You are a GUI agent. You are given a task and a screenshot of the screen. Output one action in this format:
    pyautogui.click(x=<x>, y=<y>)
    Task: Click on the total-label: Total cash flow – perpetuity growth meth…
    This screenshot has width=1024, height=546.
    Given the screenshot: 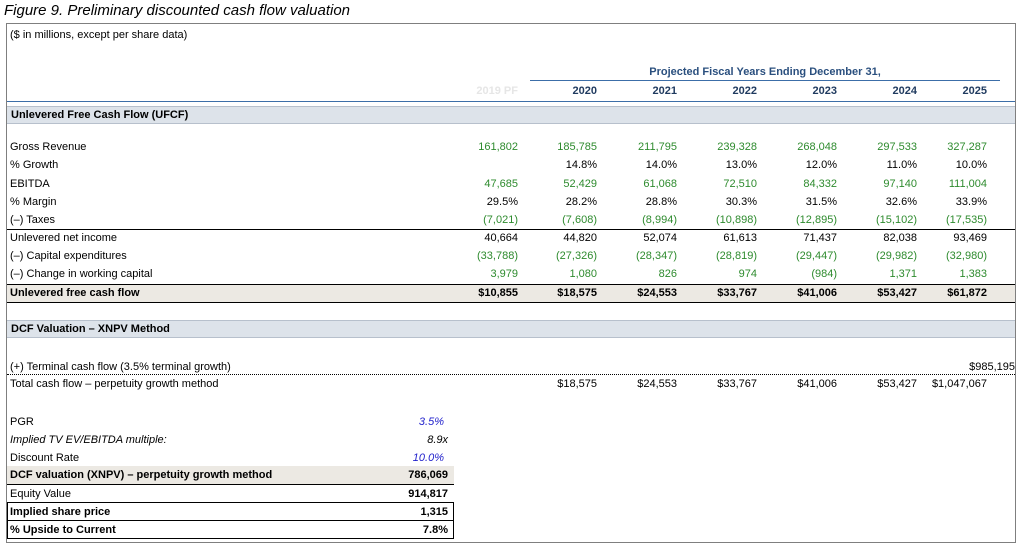 What is the action you would take?
    pyautogui.click(x=114, y=384)
    